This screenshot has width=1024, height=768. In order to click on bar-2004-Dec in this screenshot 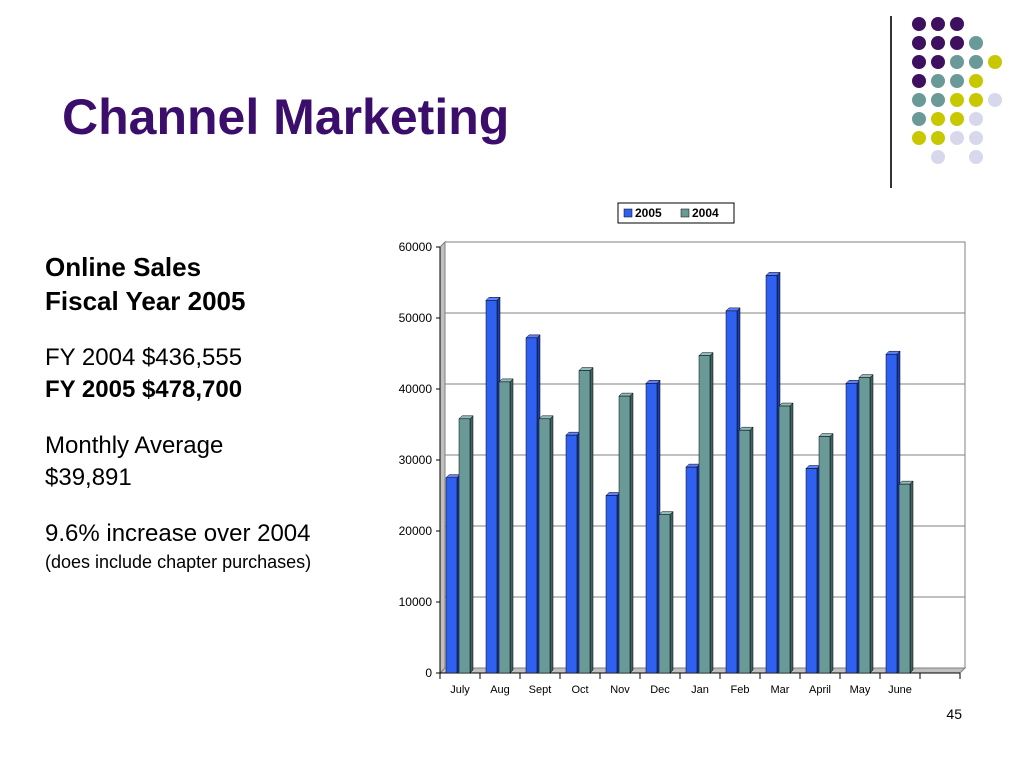, I will do `click(664, 594)`.